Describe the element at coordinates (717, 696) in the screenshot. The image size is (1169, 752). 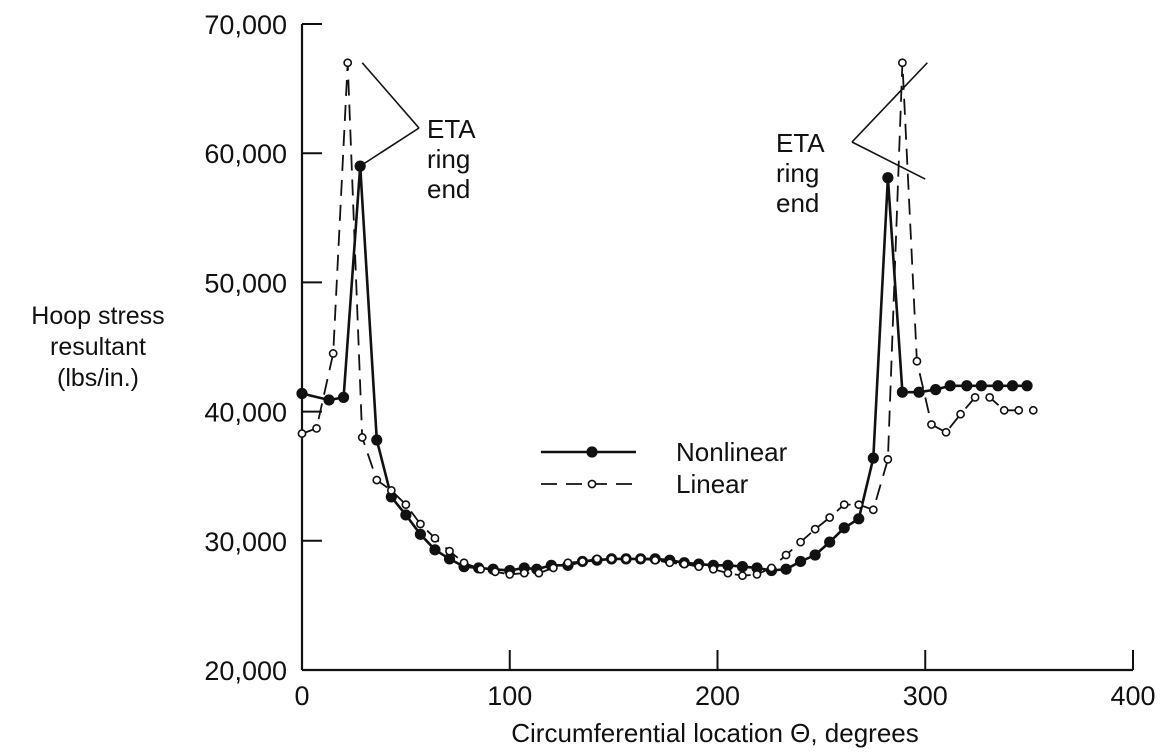
I see `x-tick-label: 200` at that location.